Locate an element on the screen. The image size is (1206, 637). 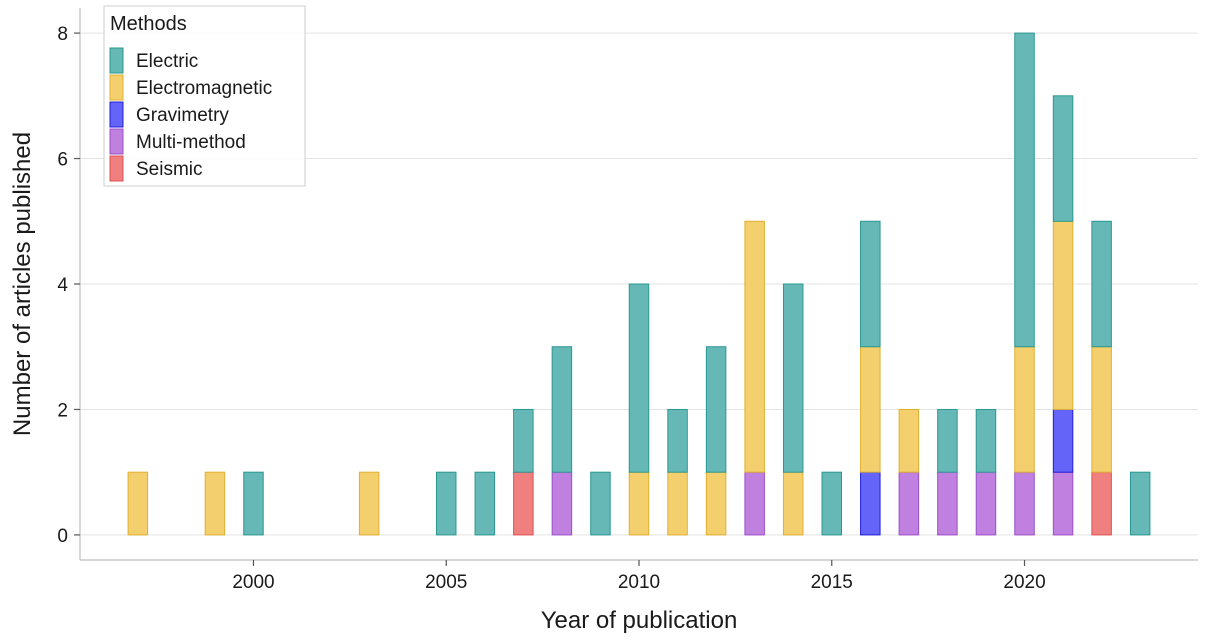
y-tick-label-8: 8 is located at coordinates (62, 34).